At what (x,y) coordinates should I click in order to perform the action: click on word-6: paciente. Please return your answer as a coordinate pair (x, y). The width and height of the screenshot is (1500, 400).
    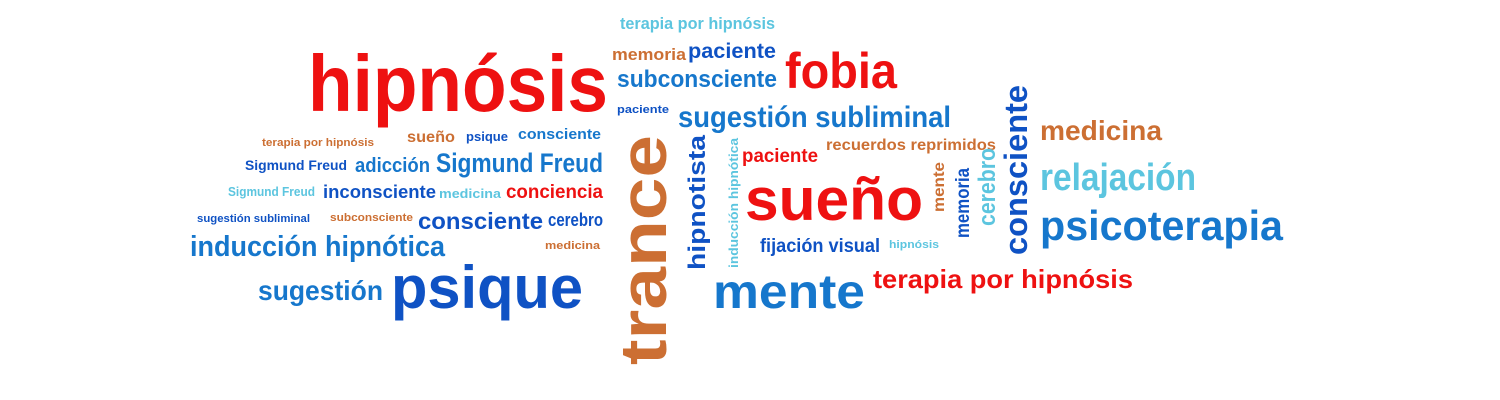
    Looking at the image, I should click on (643, 110).